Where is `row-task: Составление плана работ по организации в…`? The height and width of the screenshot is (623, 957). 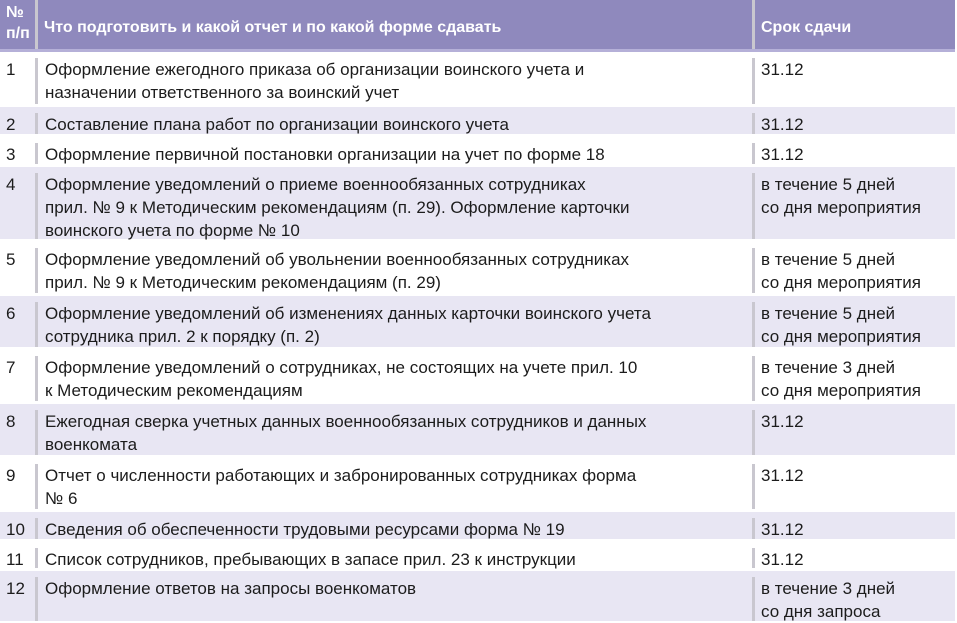 row-task: Составление плана работ по организации в… is located at coordinates (396, 123).